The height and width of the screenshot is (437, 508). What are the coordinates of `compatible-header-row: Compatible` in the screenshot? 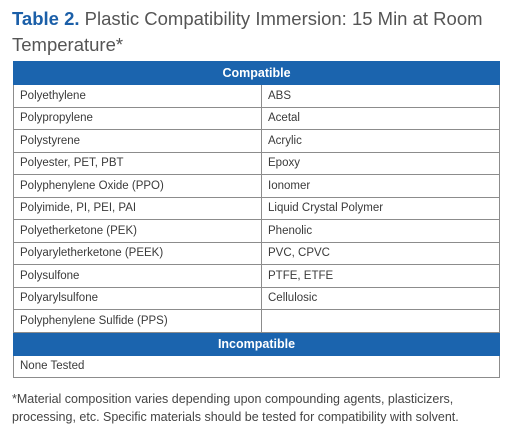 It's located at (256, 73).